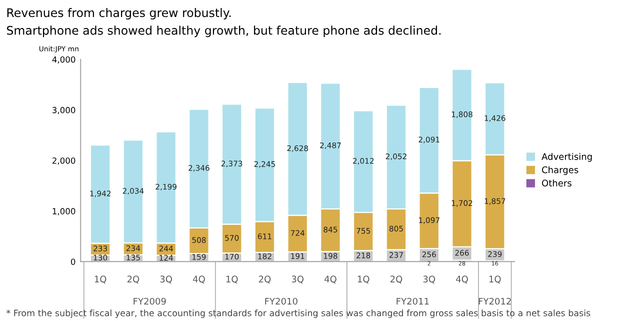  What do you see at coordinates (412, 301) in the screenshot?
I see `text: FY2011` at bounding box center [412, 301].